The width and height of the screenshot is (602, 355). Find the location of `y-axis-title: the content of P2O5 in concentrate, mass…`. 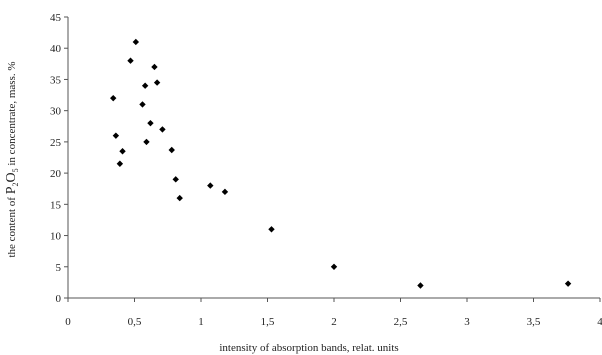

y-axis-title: the content of P2O5 in concentrate, mass… is located at coordinates (12, 159).